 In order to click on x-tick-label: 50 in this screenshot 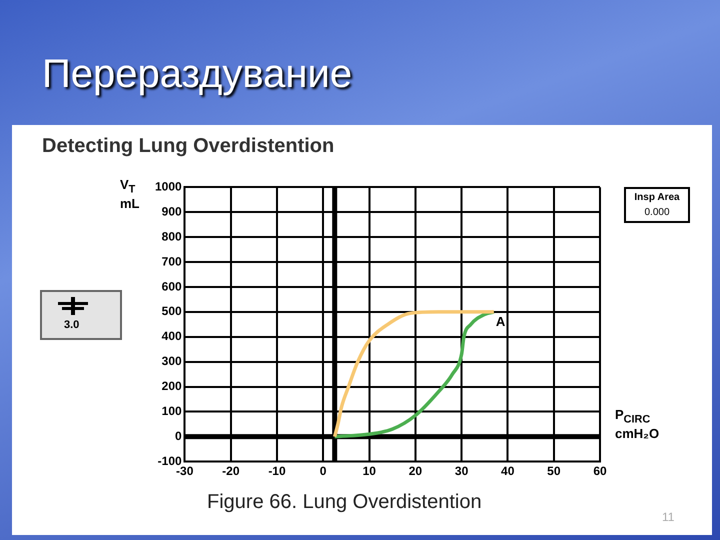, I will do `click(554, 471)`.